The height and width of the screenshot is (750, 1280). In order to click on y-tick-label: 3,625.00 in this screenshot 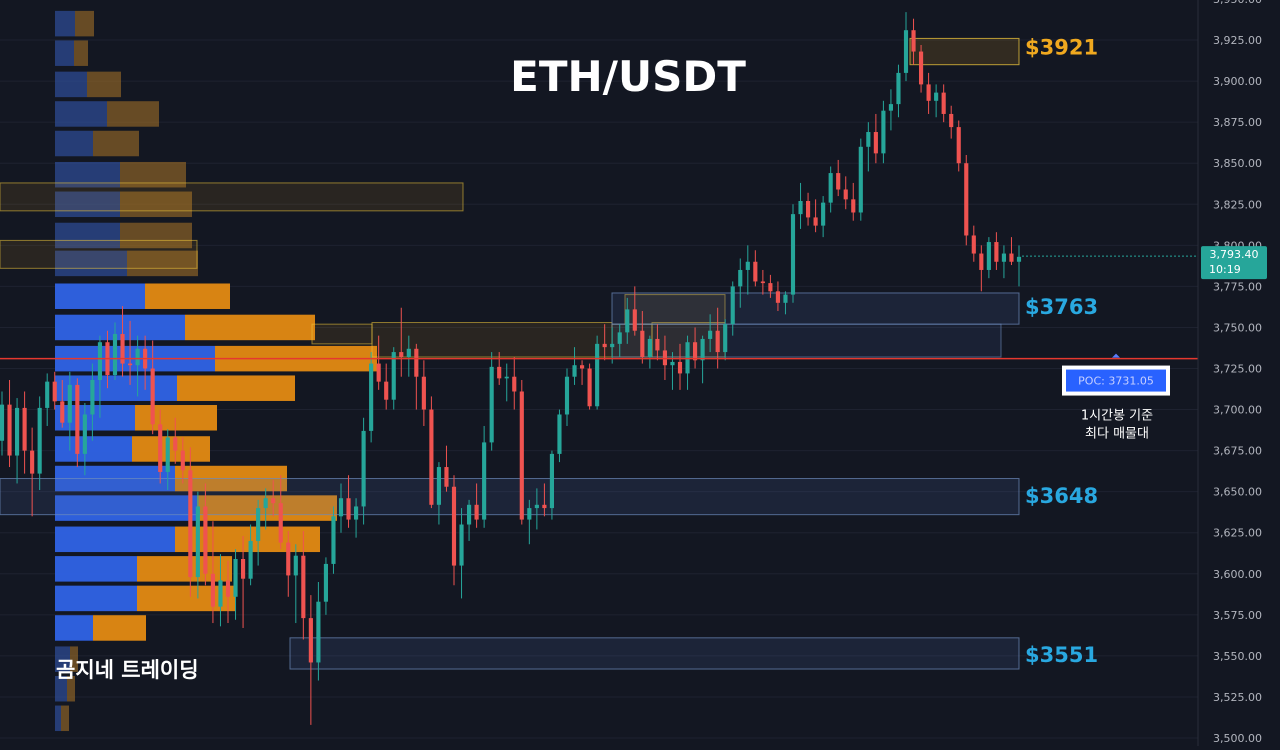, I will do `click(1237, 533)`.